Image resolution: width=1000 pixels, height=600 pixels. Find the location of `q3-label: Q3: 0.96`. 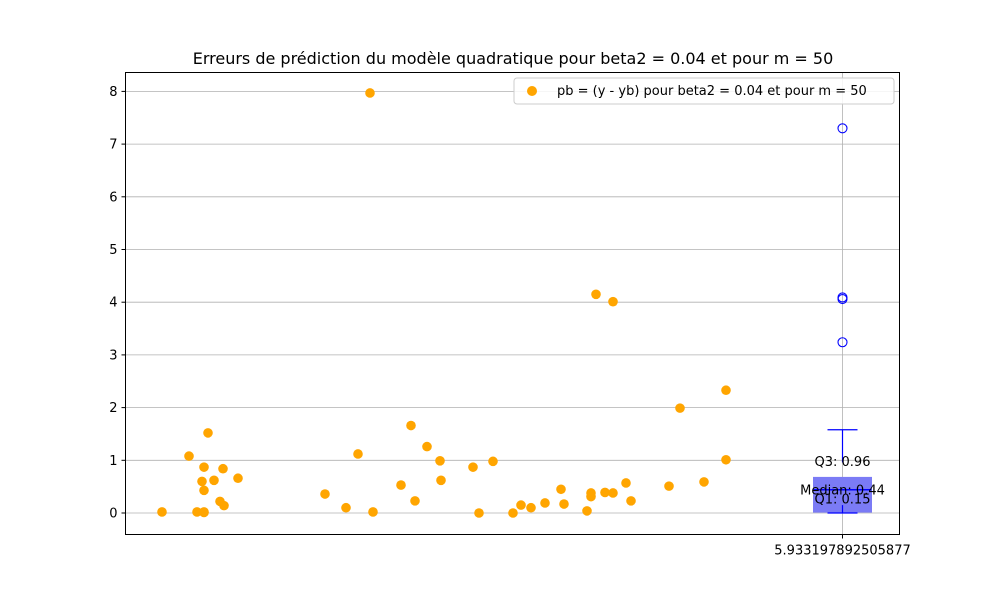

q3-label: Q3: 0.96 is located at coordinates (843, 462).